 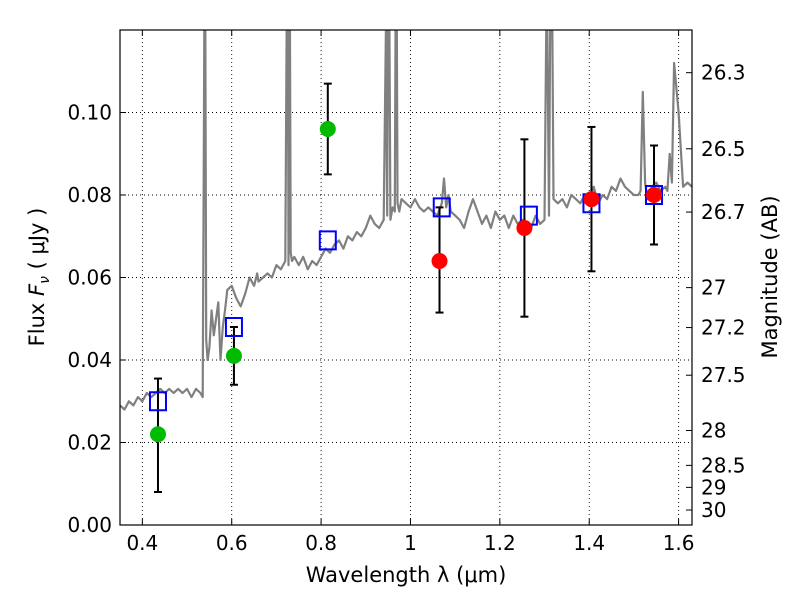 What do you see at coordinates (589, 543) in the screenshot?
I see `x-tick-label: 1.4` at bounding box center [589, 543].